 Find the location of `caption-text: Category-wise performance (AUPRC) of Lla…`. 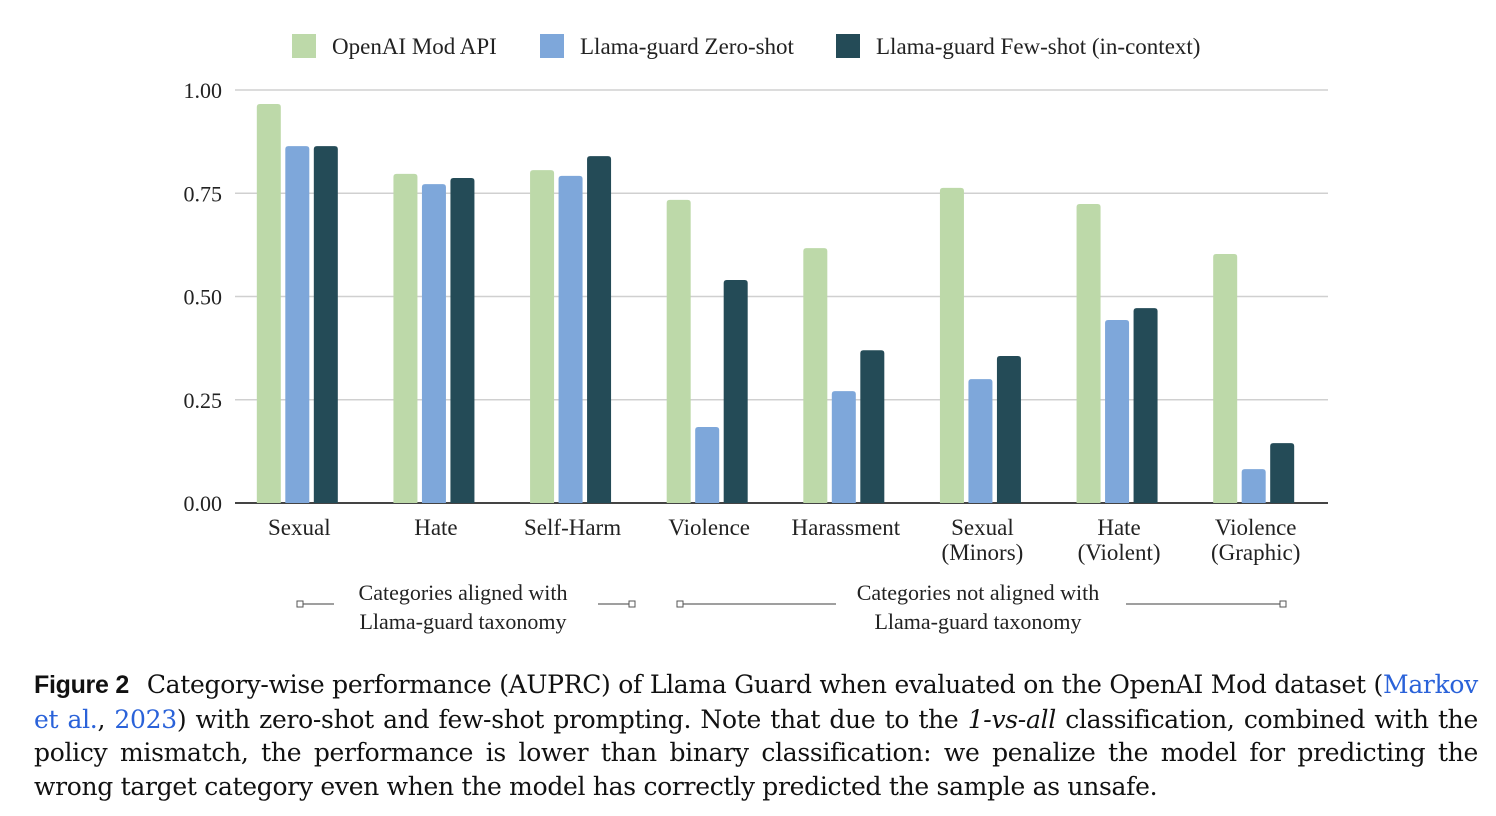

caption-text: Category-wise performance (AUPRC) of Lla… is located at coordinates (765, 684).